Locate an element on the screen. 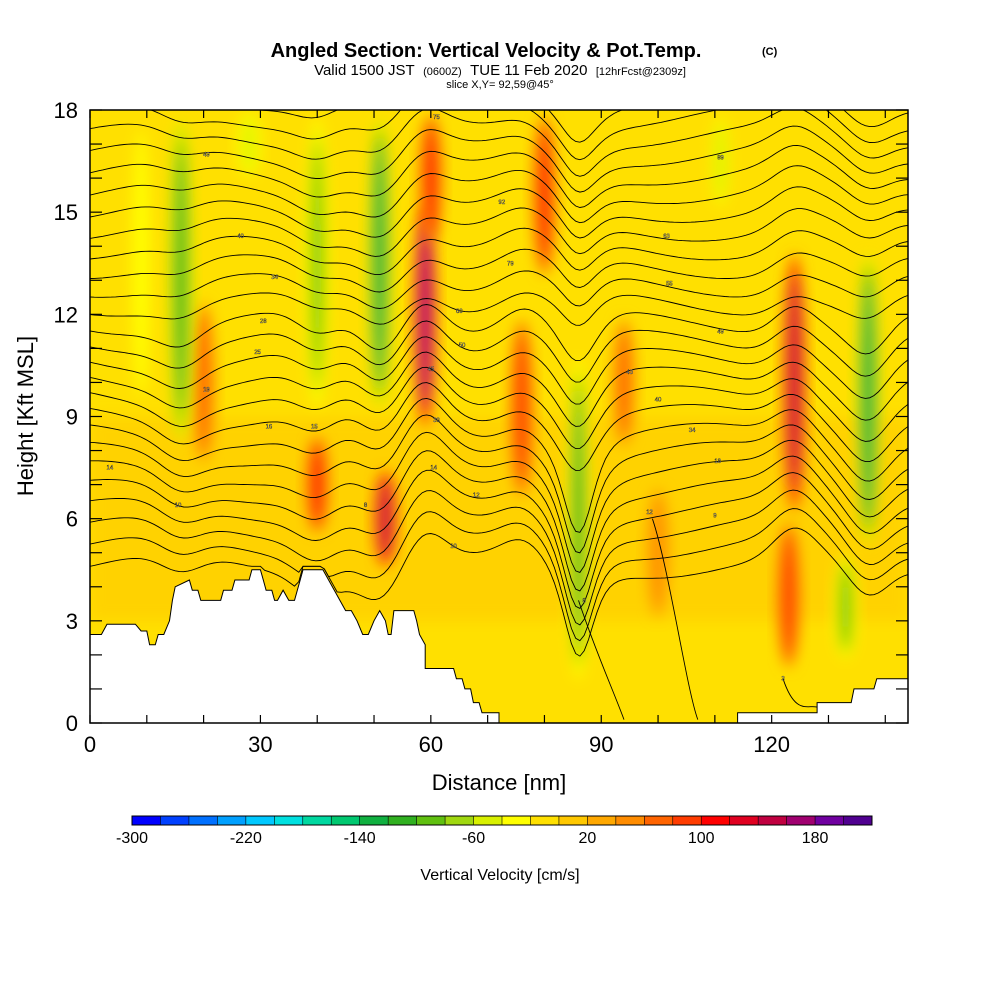  x-tick-label: 0 is located at coordinates (90, 744).